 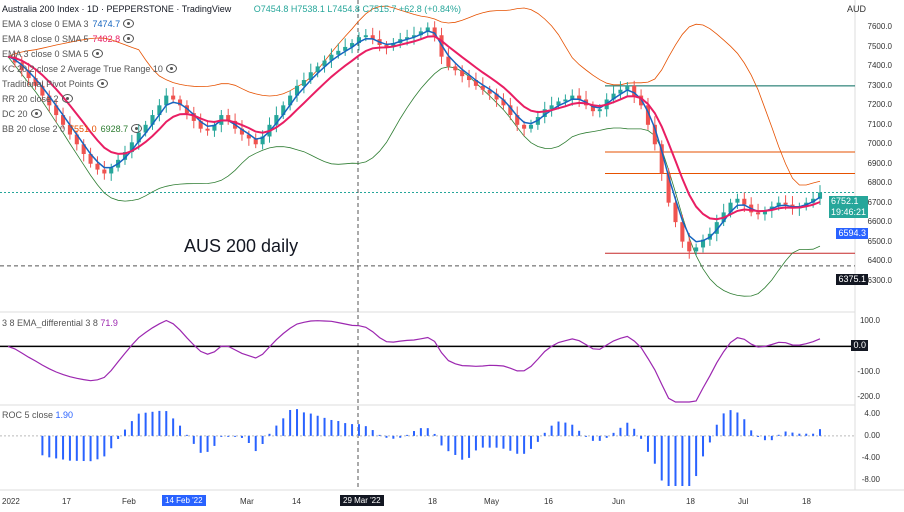 What do you see at coordinates (879, 183) in the screenshot?
I see `price-tick: 6800.0` at bounding box center [879, 183].